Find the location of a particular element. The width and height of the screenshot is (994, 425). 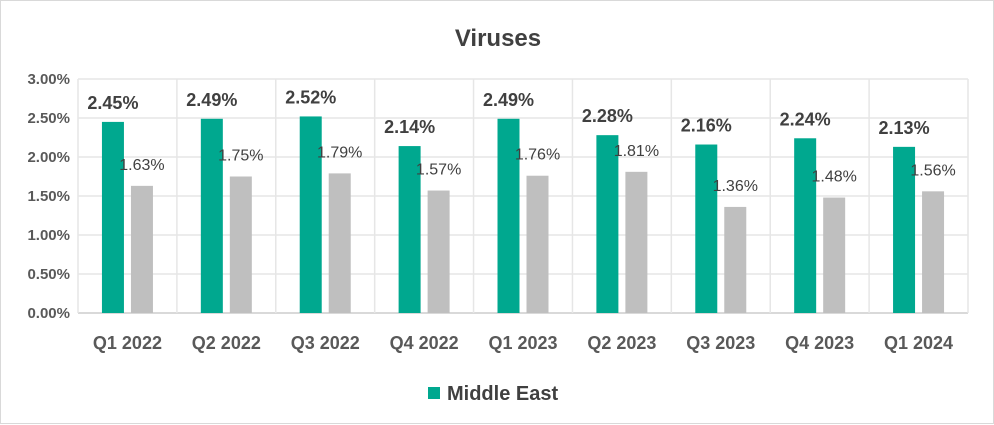

chart-title: Viruses is located at coordinates (498, 38).